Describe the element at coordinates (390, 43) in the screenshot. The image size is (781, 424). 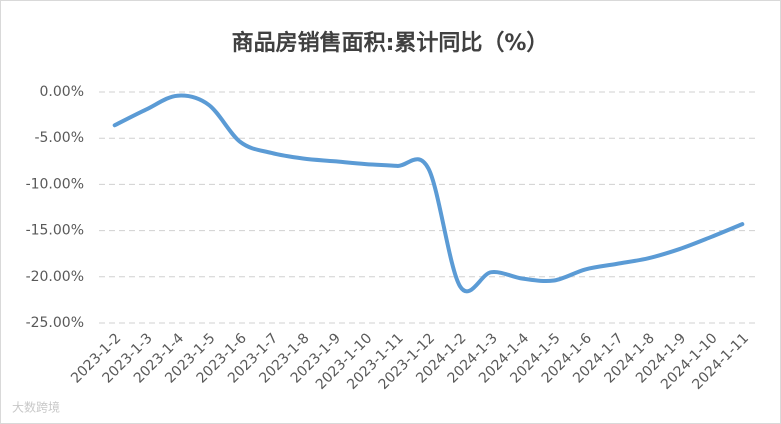
I see `chart-title: 商品房销售面积:累计同比（%）` at that location.